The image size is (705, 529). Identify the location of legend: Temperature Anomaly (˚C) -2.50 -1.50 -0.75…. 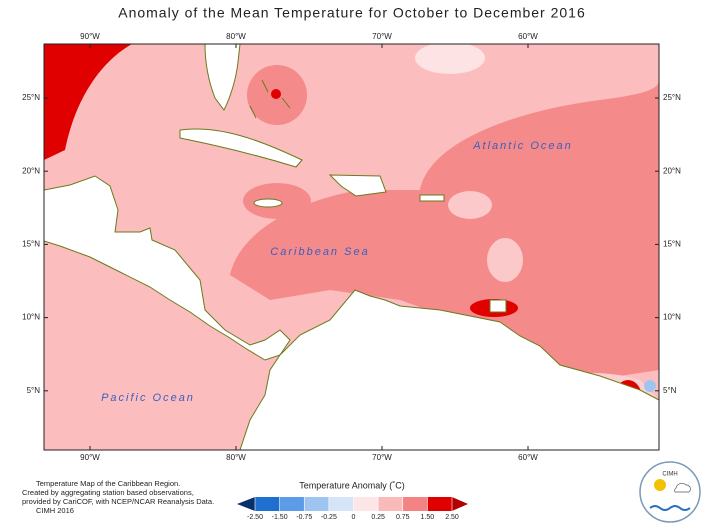
(352, 500).